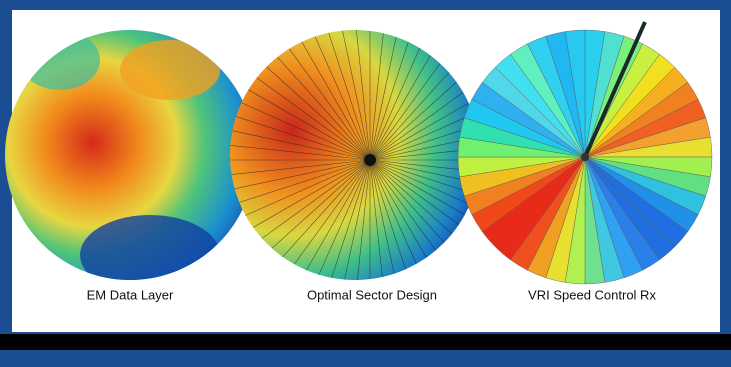  Describe the element at coordinates (592, 294) in the screenshot. I see `panel-label: VRI Speed Control Rx` at that location.